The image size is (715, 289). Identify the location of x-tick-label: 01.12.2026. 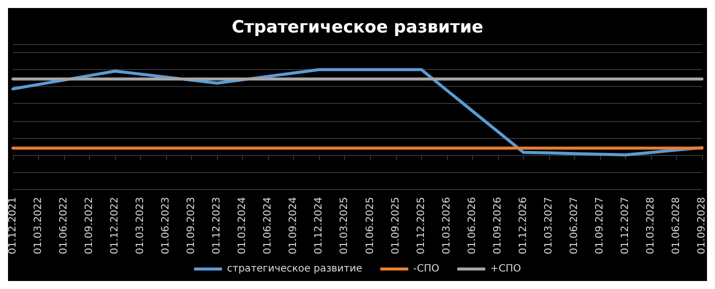
(523, 225).